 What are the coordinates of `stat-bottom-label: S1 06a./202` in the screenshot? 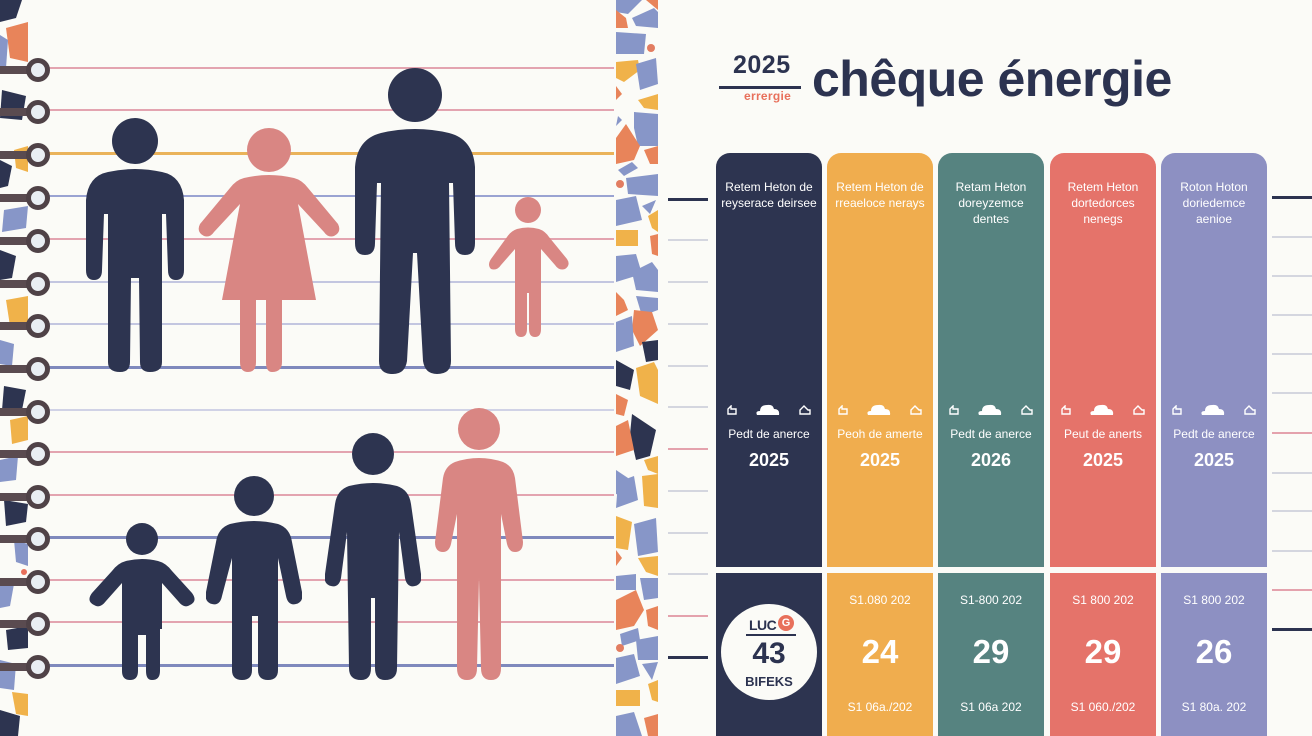 It's located at (880, 707).